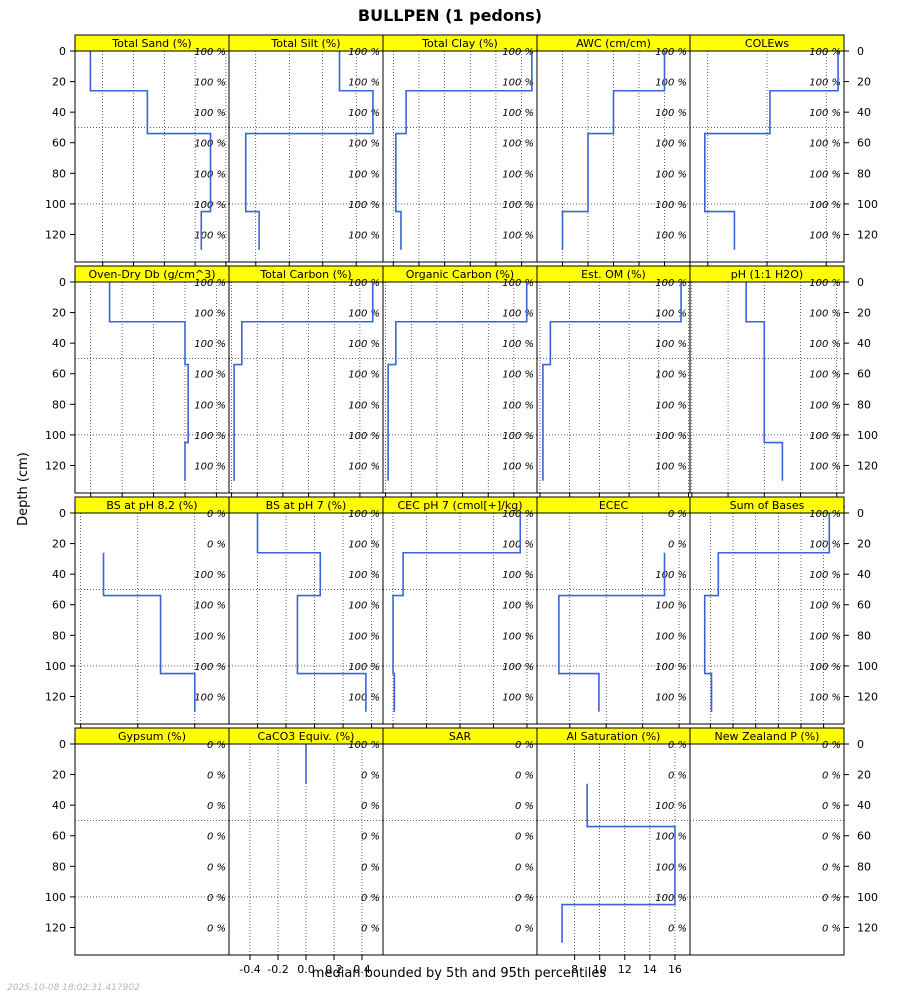  Describe the element at coordinates (650, 969) in the screenshot. I see `x-tick-label: 14` at that location.